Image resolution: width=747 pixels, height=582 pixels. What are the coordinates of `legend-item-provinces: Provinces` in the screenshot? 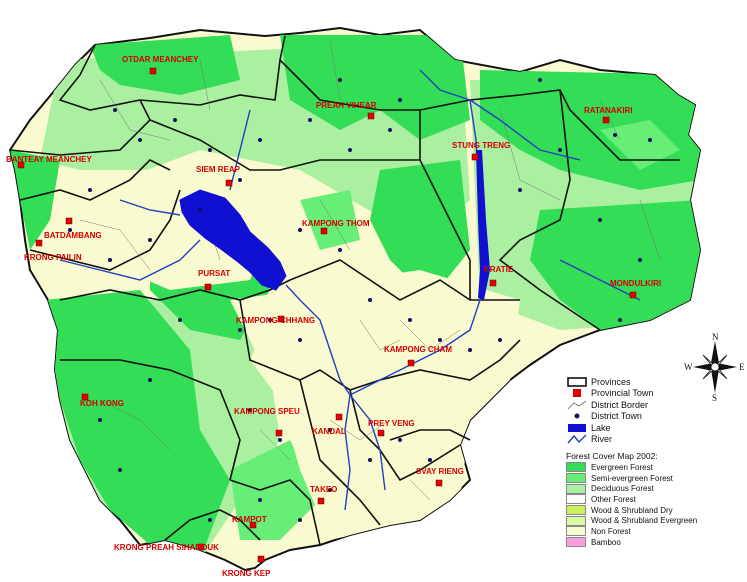 It's located at (655, 382).